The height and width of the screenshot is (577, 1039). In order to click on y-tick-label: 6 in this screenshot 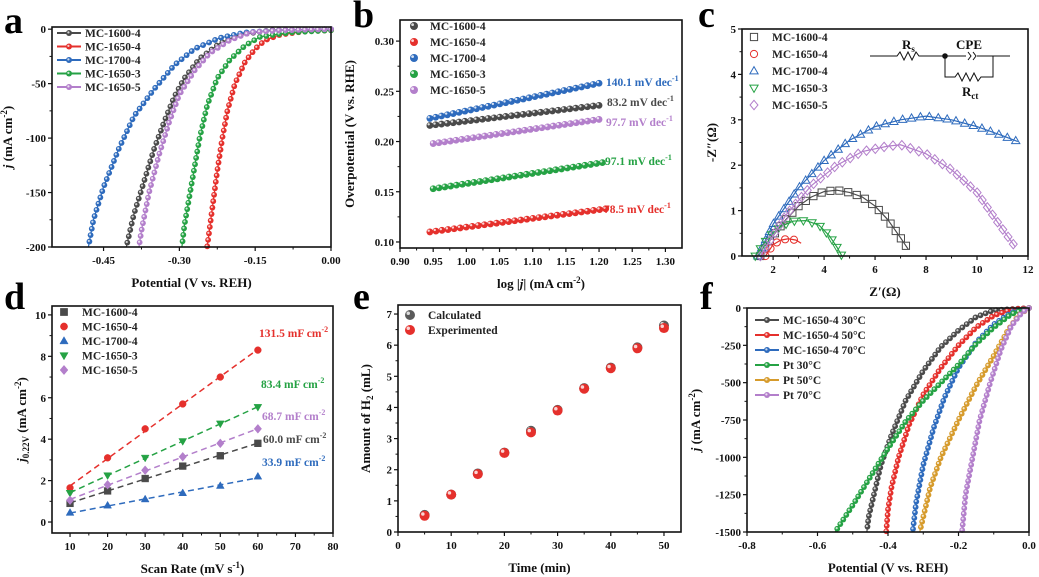, I will do `click(44, 399)`.